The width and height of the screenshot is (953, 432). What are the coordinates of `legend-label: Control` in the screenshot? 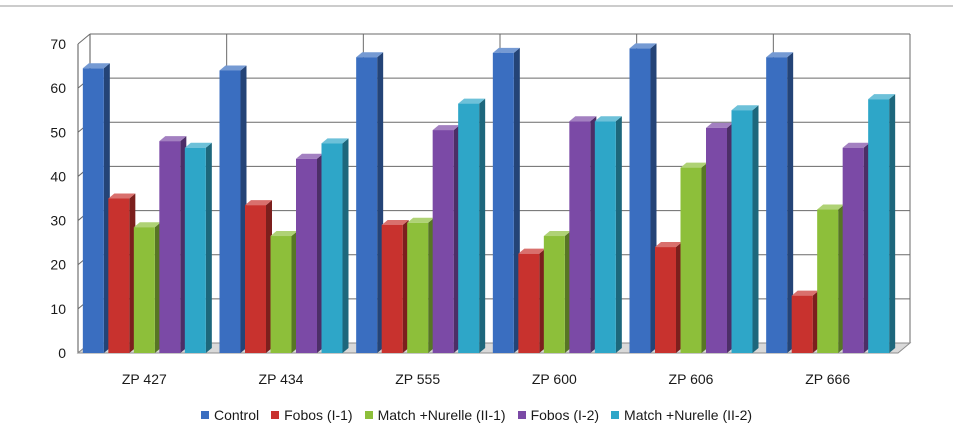 It's located at (236, 415).